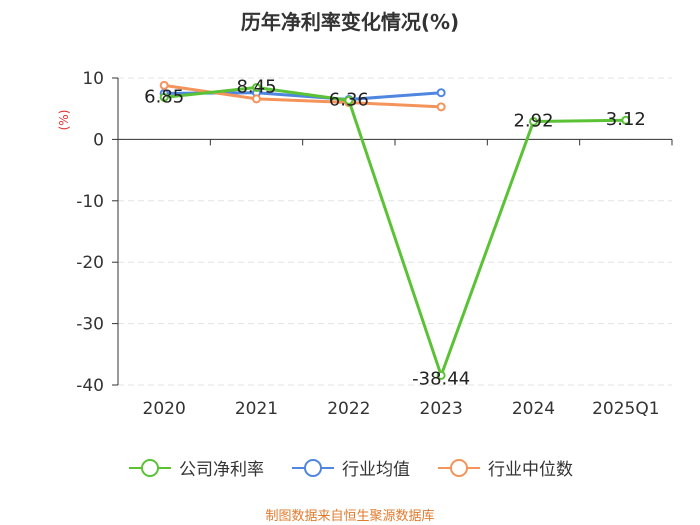 This screenshot has width=700, height=525. I want to click on y-tick-label: -10, so click(90, 202).